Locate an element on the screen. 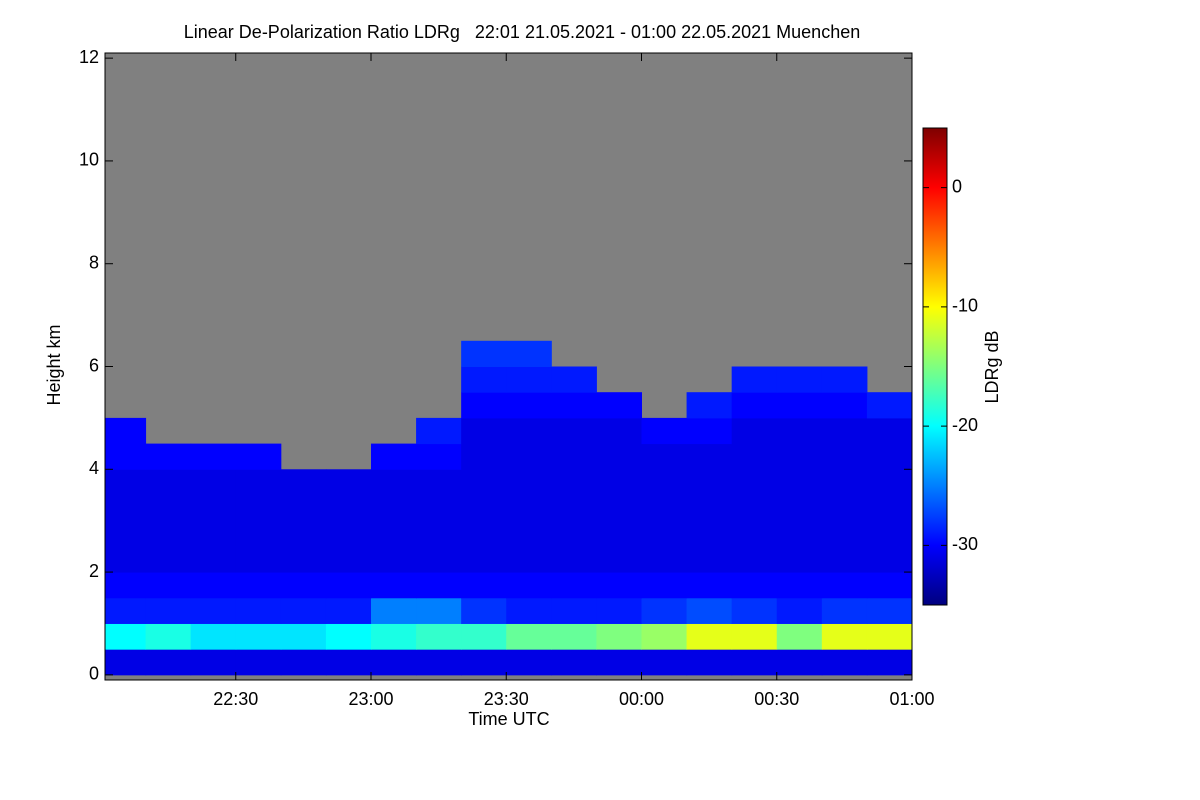 This screenshot has width=1200, height=800. x-tick-label: 23:00 is located at coordinates (370, 699).